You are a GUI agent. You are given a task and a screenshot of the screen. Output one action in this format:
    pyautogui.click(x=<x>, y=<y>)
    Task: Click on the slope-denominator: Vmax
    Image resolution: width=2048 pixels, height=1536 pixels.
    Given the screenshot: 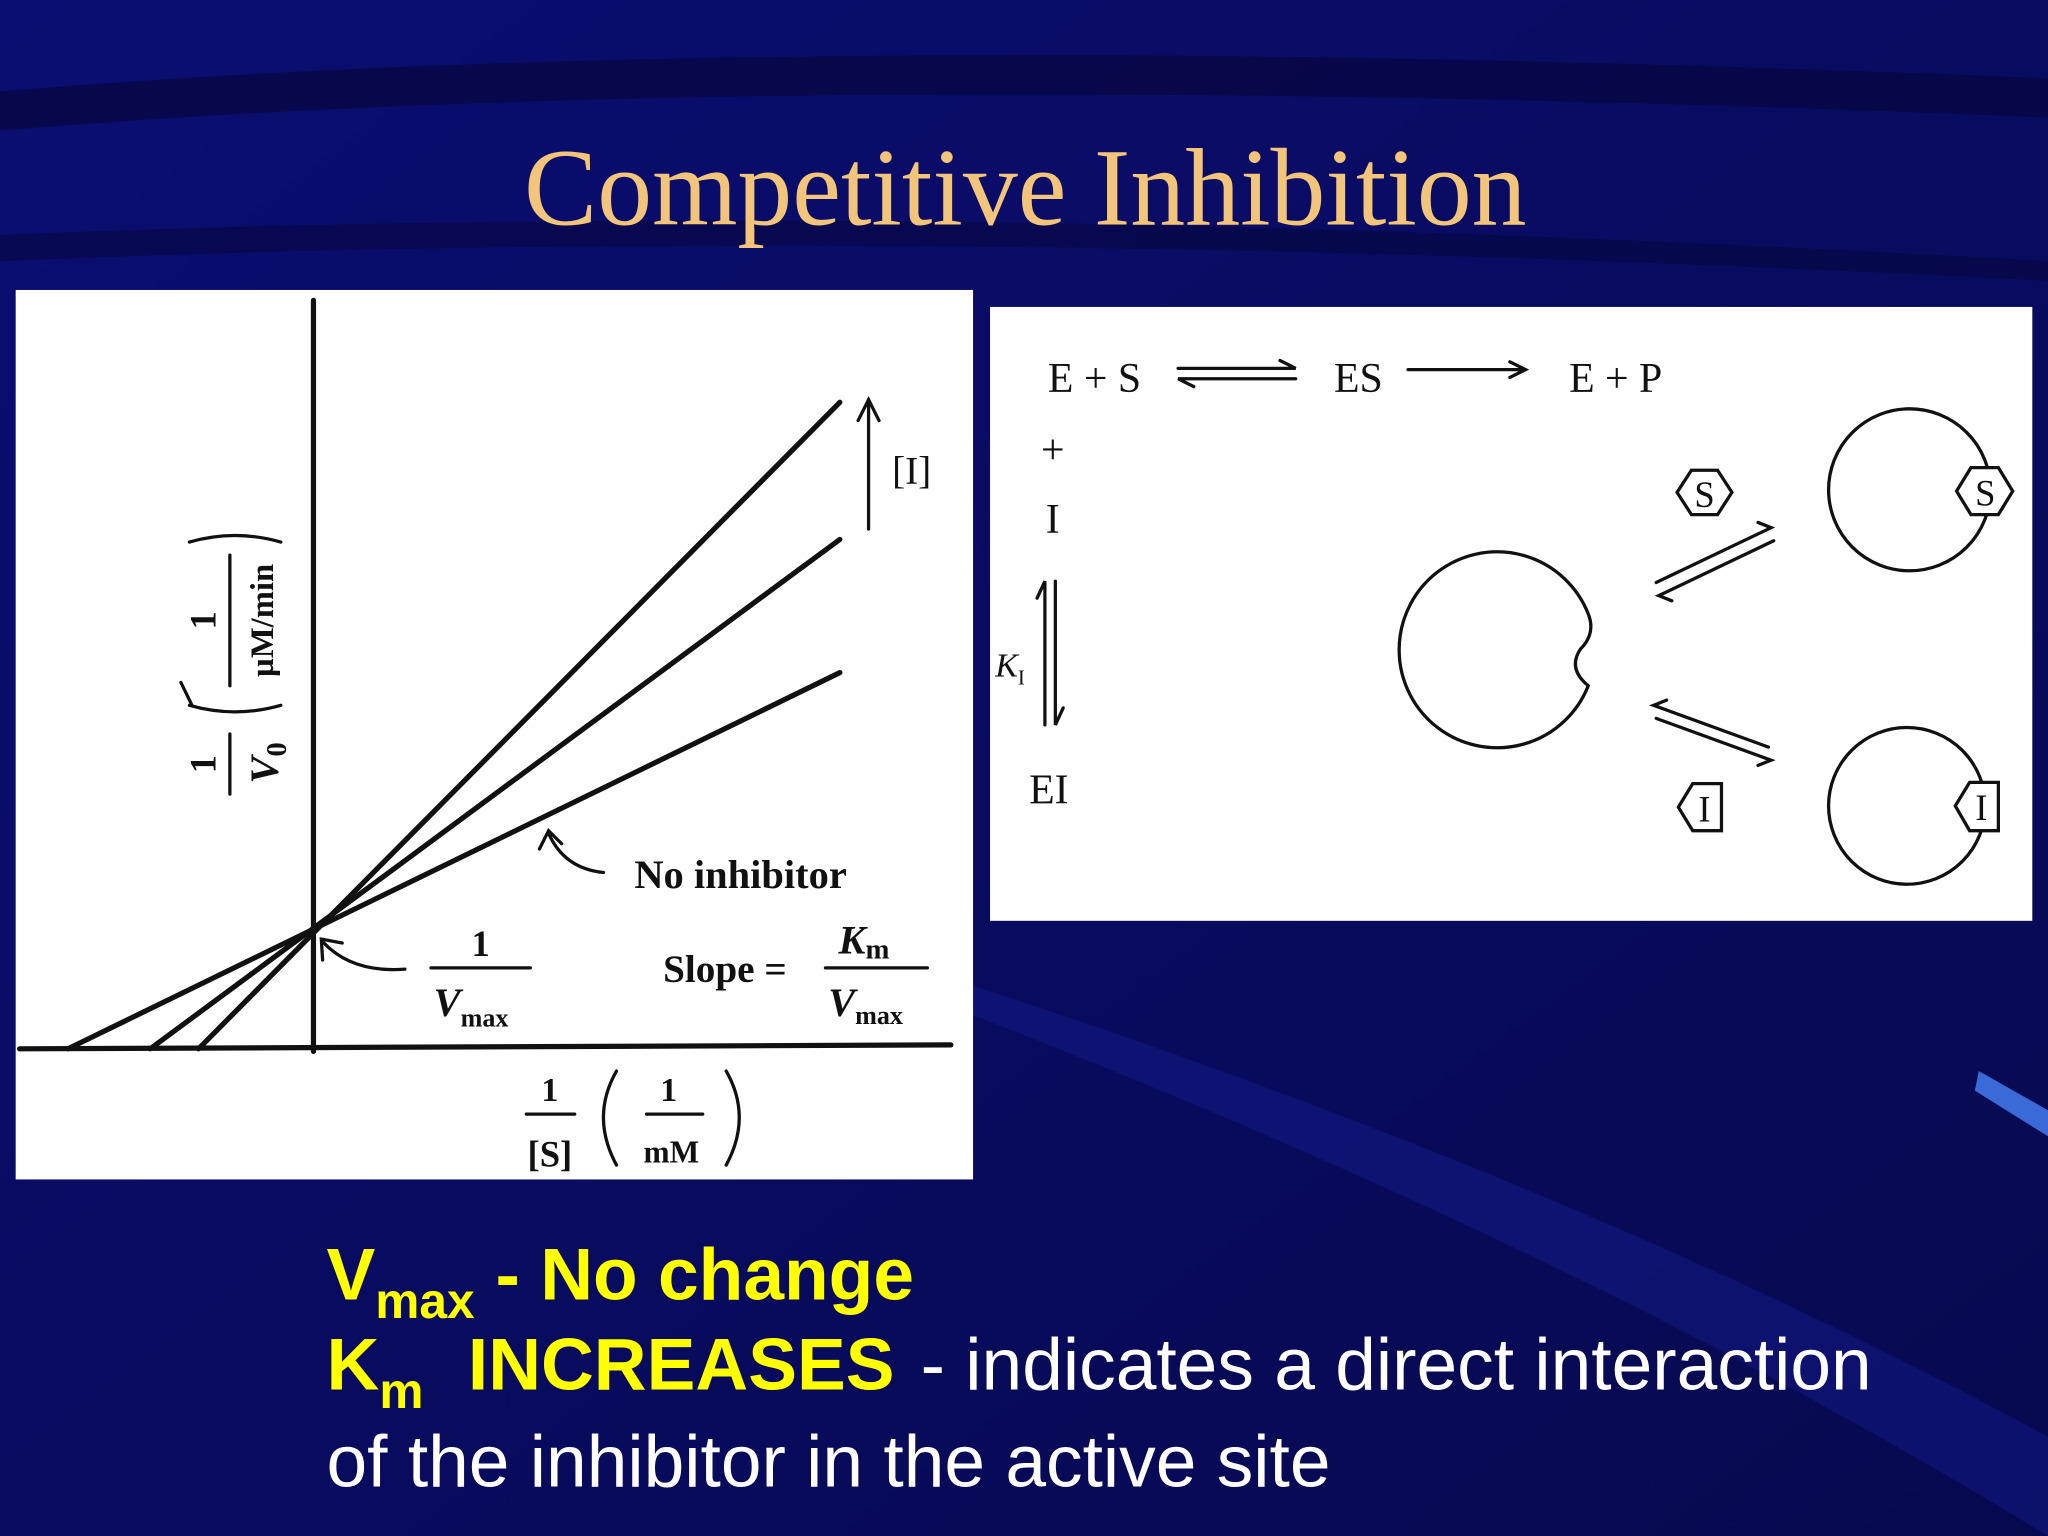 What is the action you would take?
    pyautogui.click(x=865, y=1005)
    